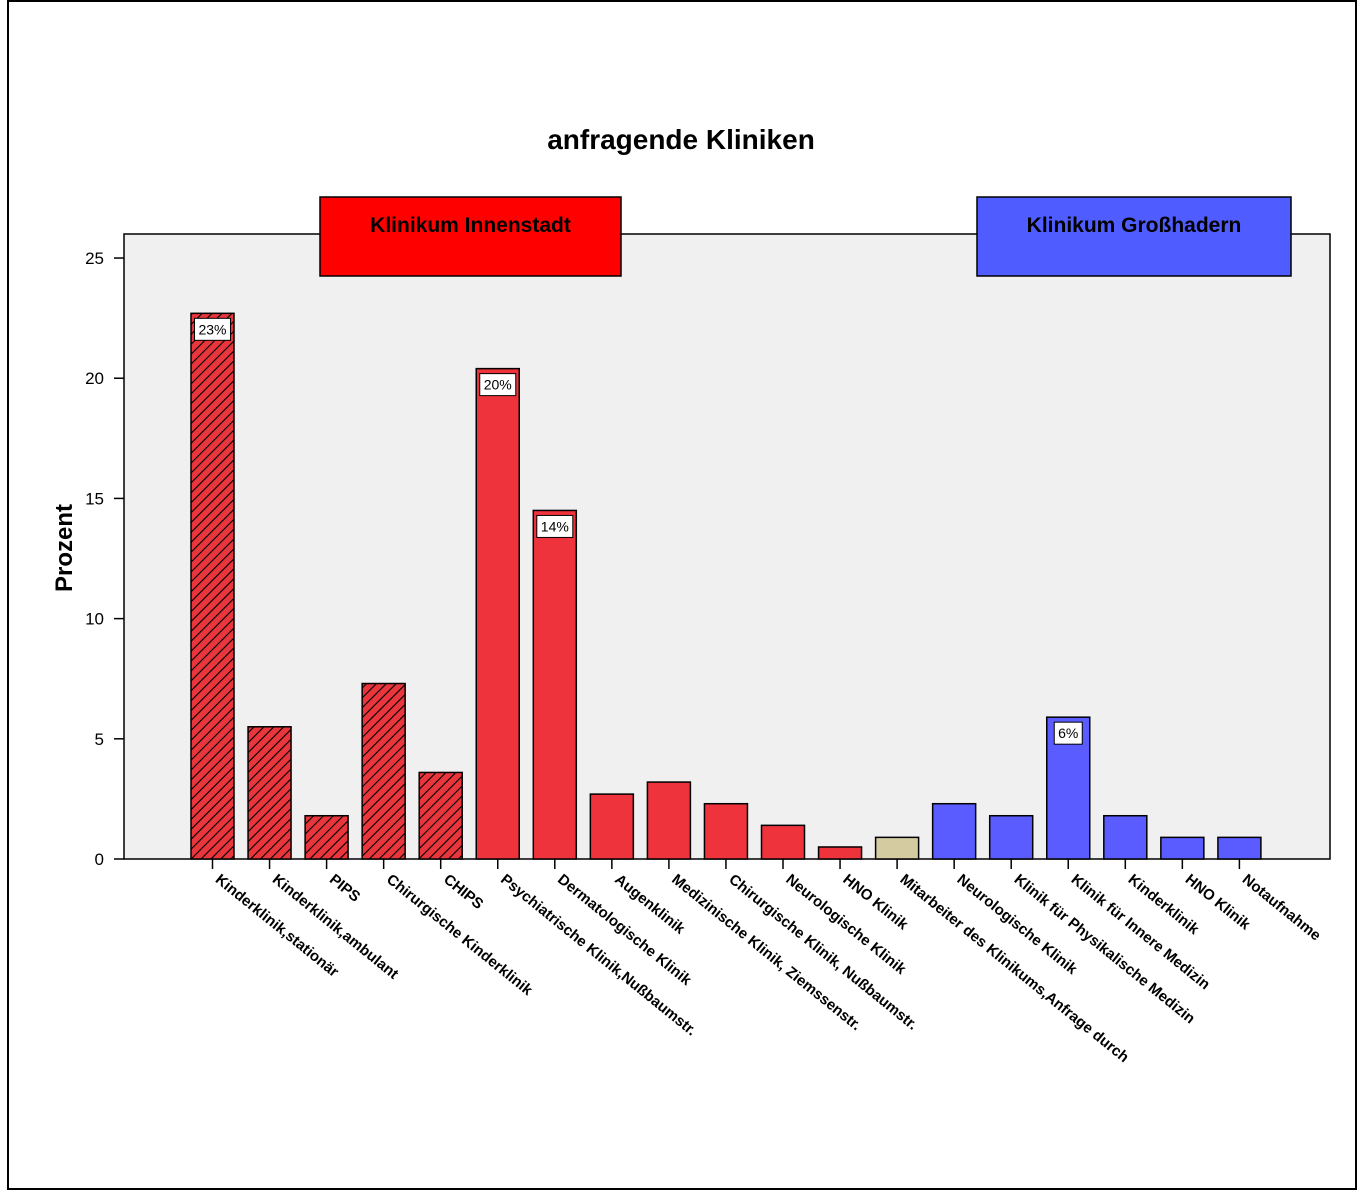  I want to click on x-tick-label: CHIPS, so click(463, 892).